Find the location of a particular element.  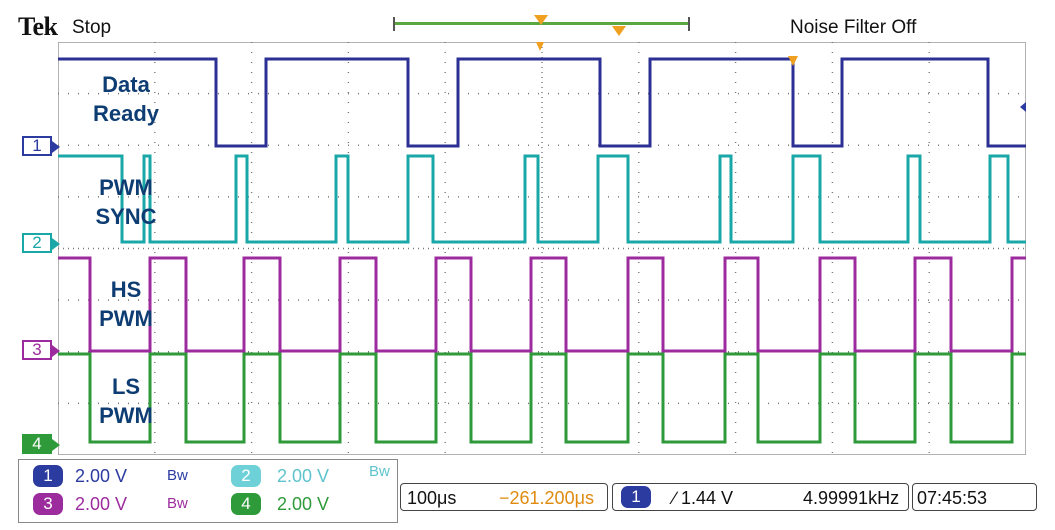

trigger-position-marker is located at coordinates (541, 20).